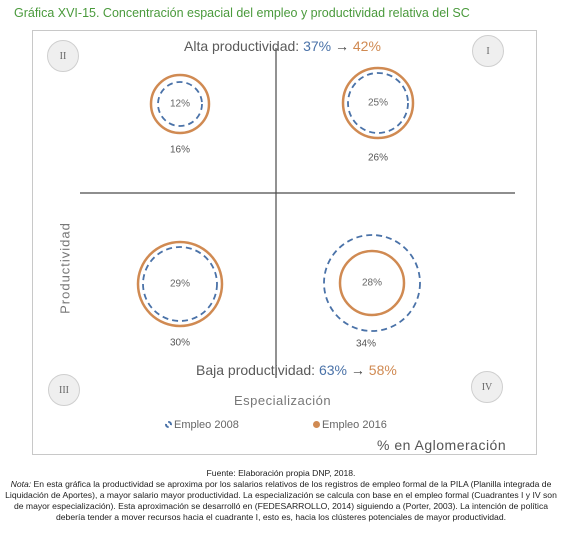 The height and width of the screenshot is (538, 562). What do you see at coordinates (487, 387) in the screenshot?
I see `quadrant-iv-badge: IV` at bounding box center [487, 387].